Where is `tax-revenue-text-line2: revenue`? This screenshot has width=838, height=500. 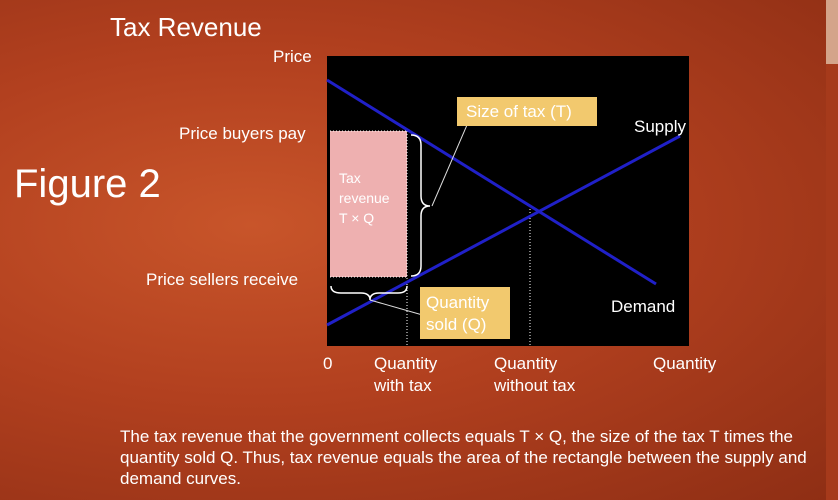 tax-revenue-text-line2: revenue is located at coordinates (364, 198).